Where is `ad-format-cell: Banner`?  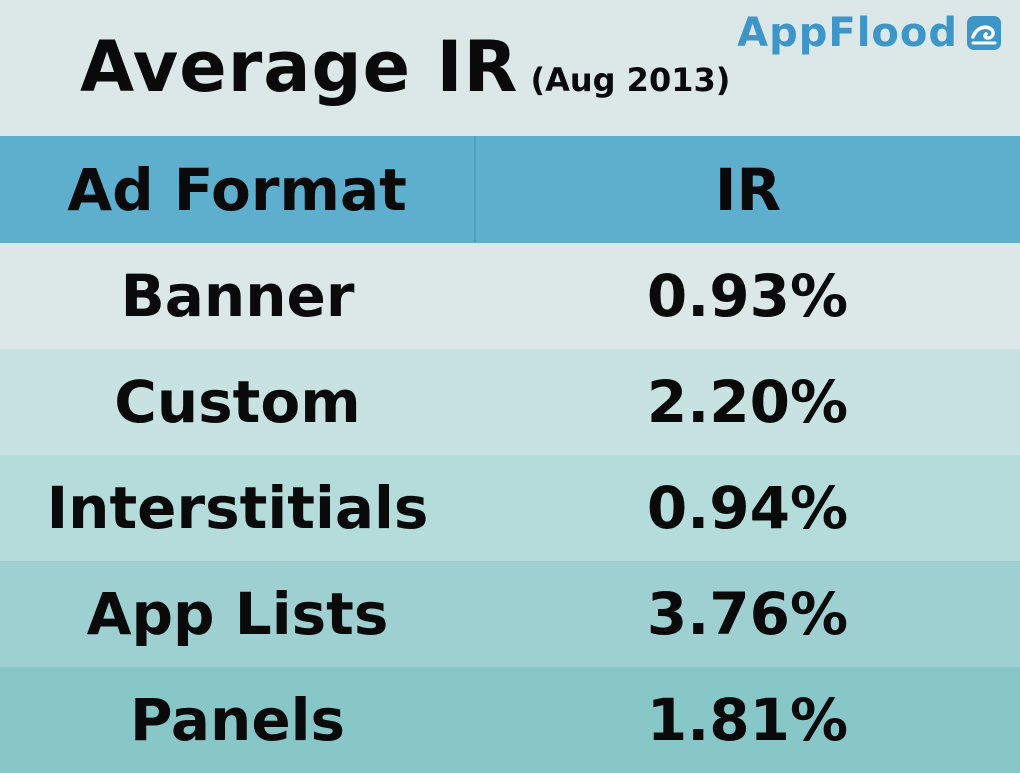
ad-format-cell: Banner is located at coordinates (237, 296).